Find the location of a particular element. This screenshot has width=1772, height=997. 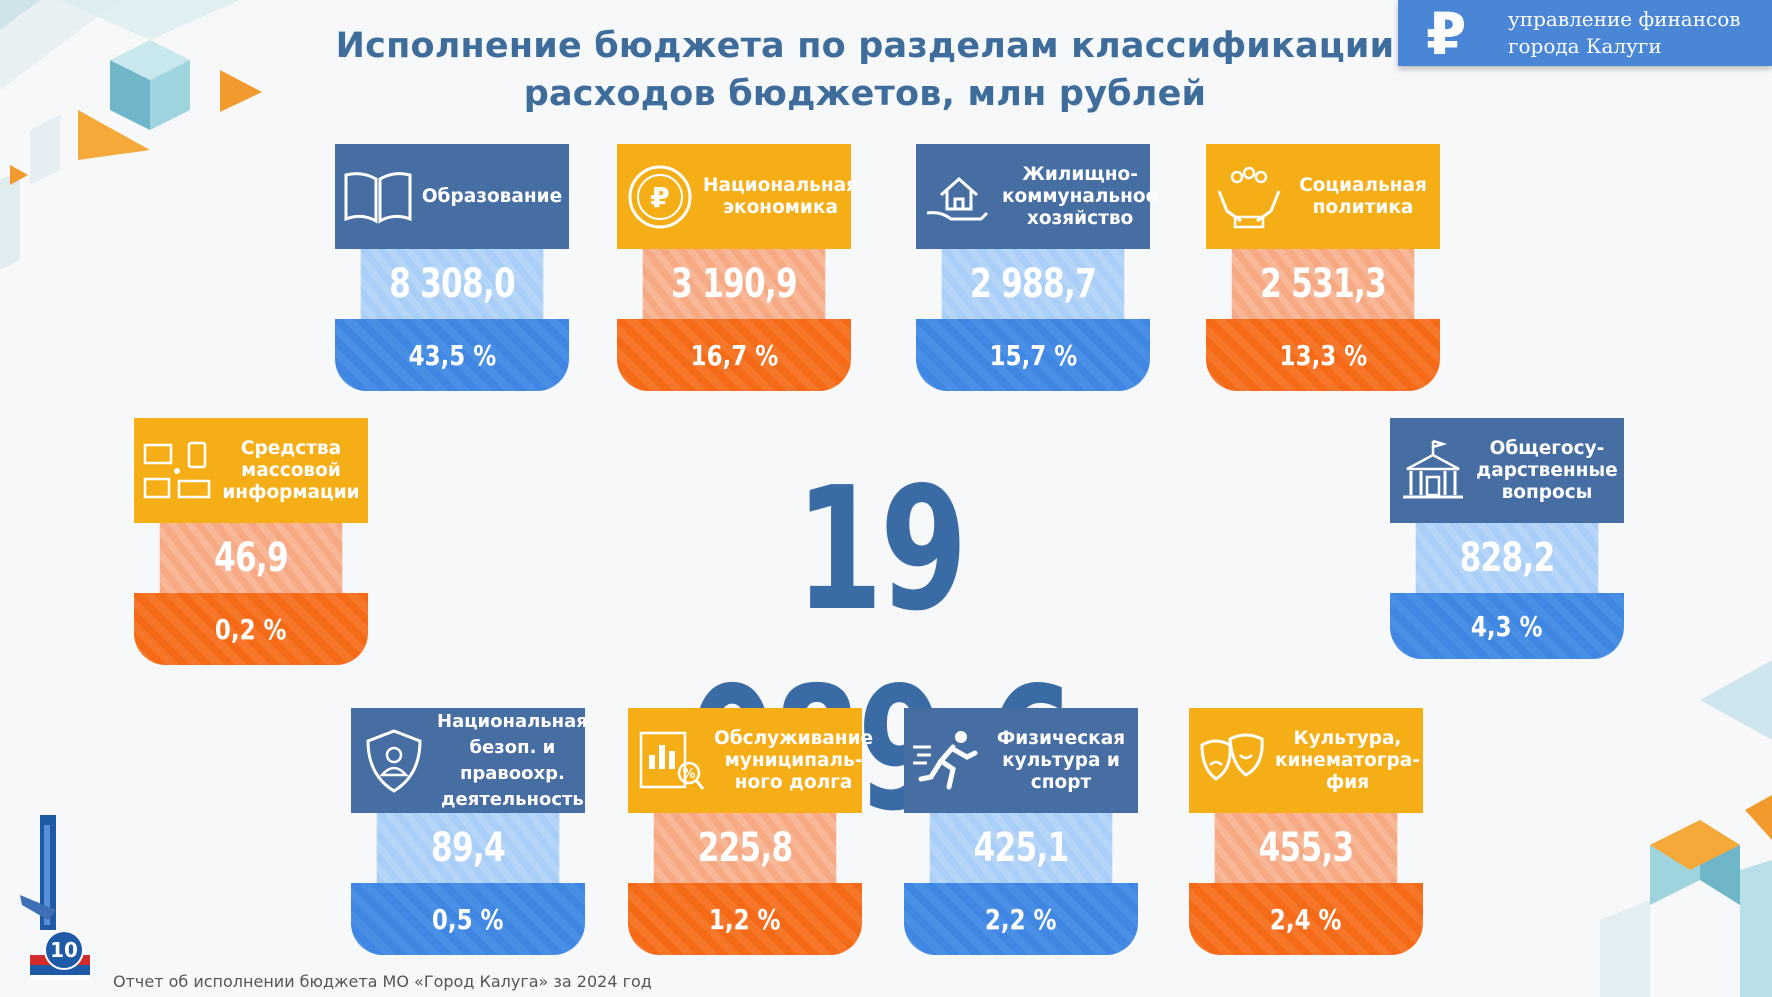

card-social: Социальная политика 2 531,3 13,3 % is located at coordinates (1323, 267).